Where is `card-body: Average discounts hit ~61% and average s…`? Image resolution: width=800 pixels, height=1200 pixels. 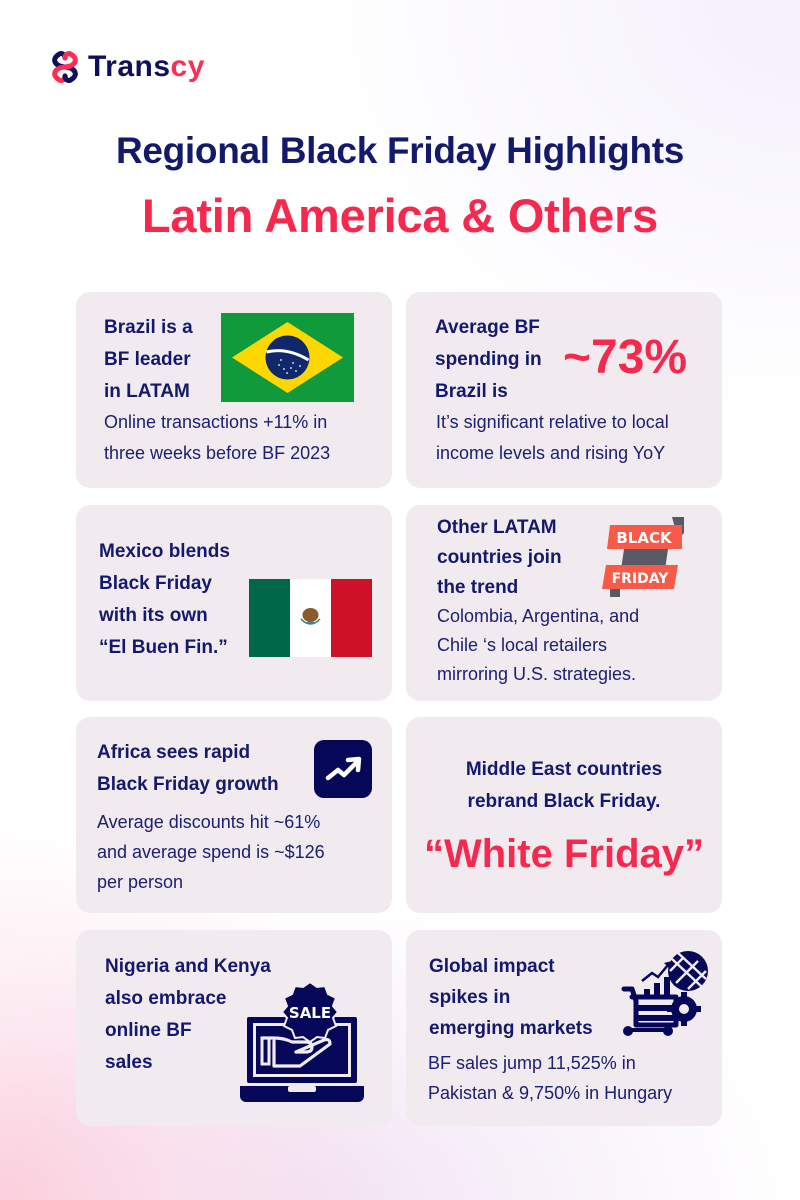
card-body: Average discounts hit ~61% and average s… is located at coordinates (211, 852).